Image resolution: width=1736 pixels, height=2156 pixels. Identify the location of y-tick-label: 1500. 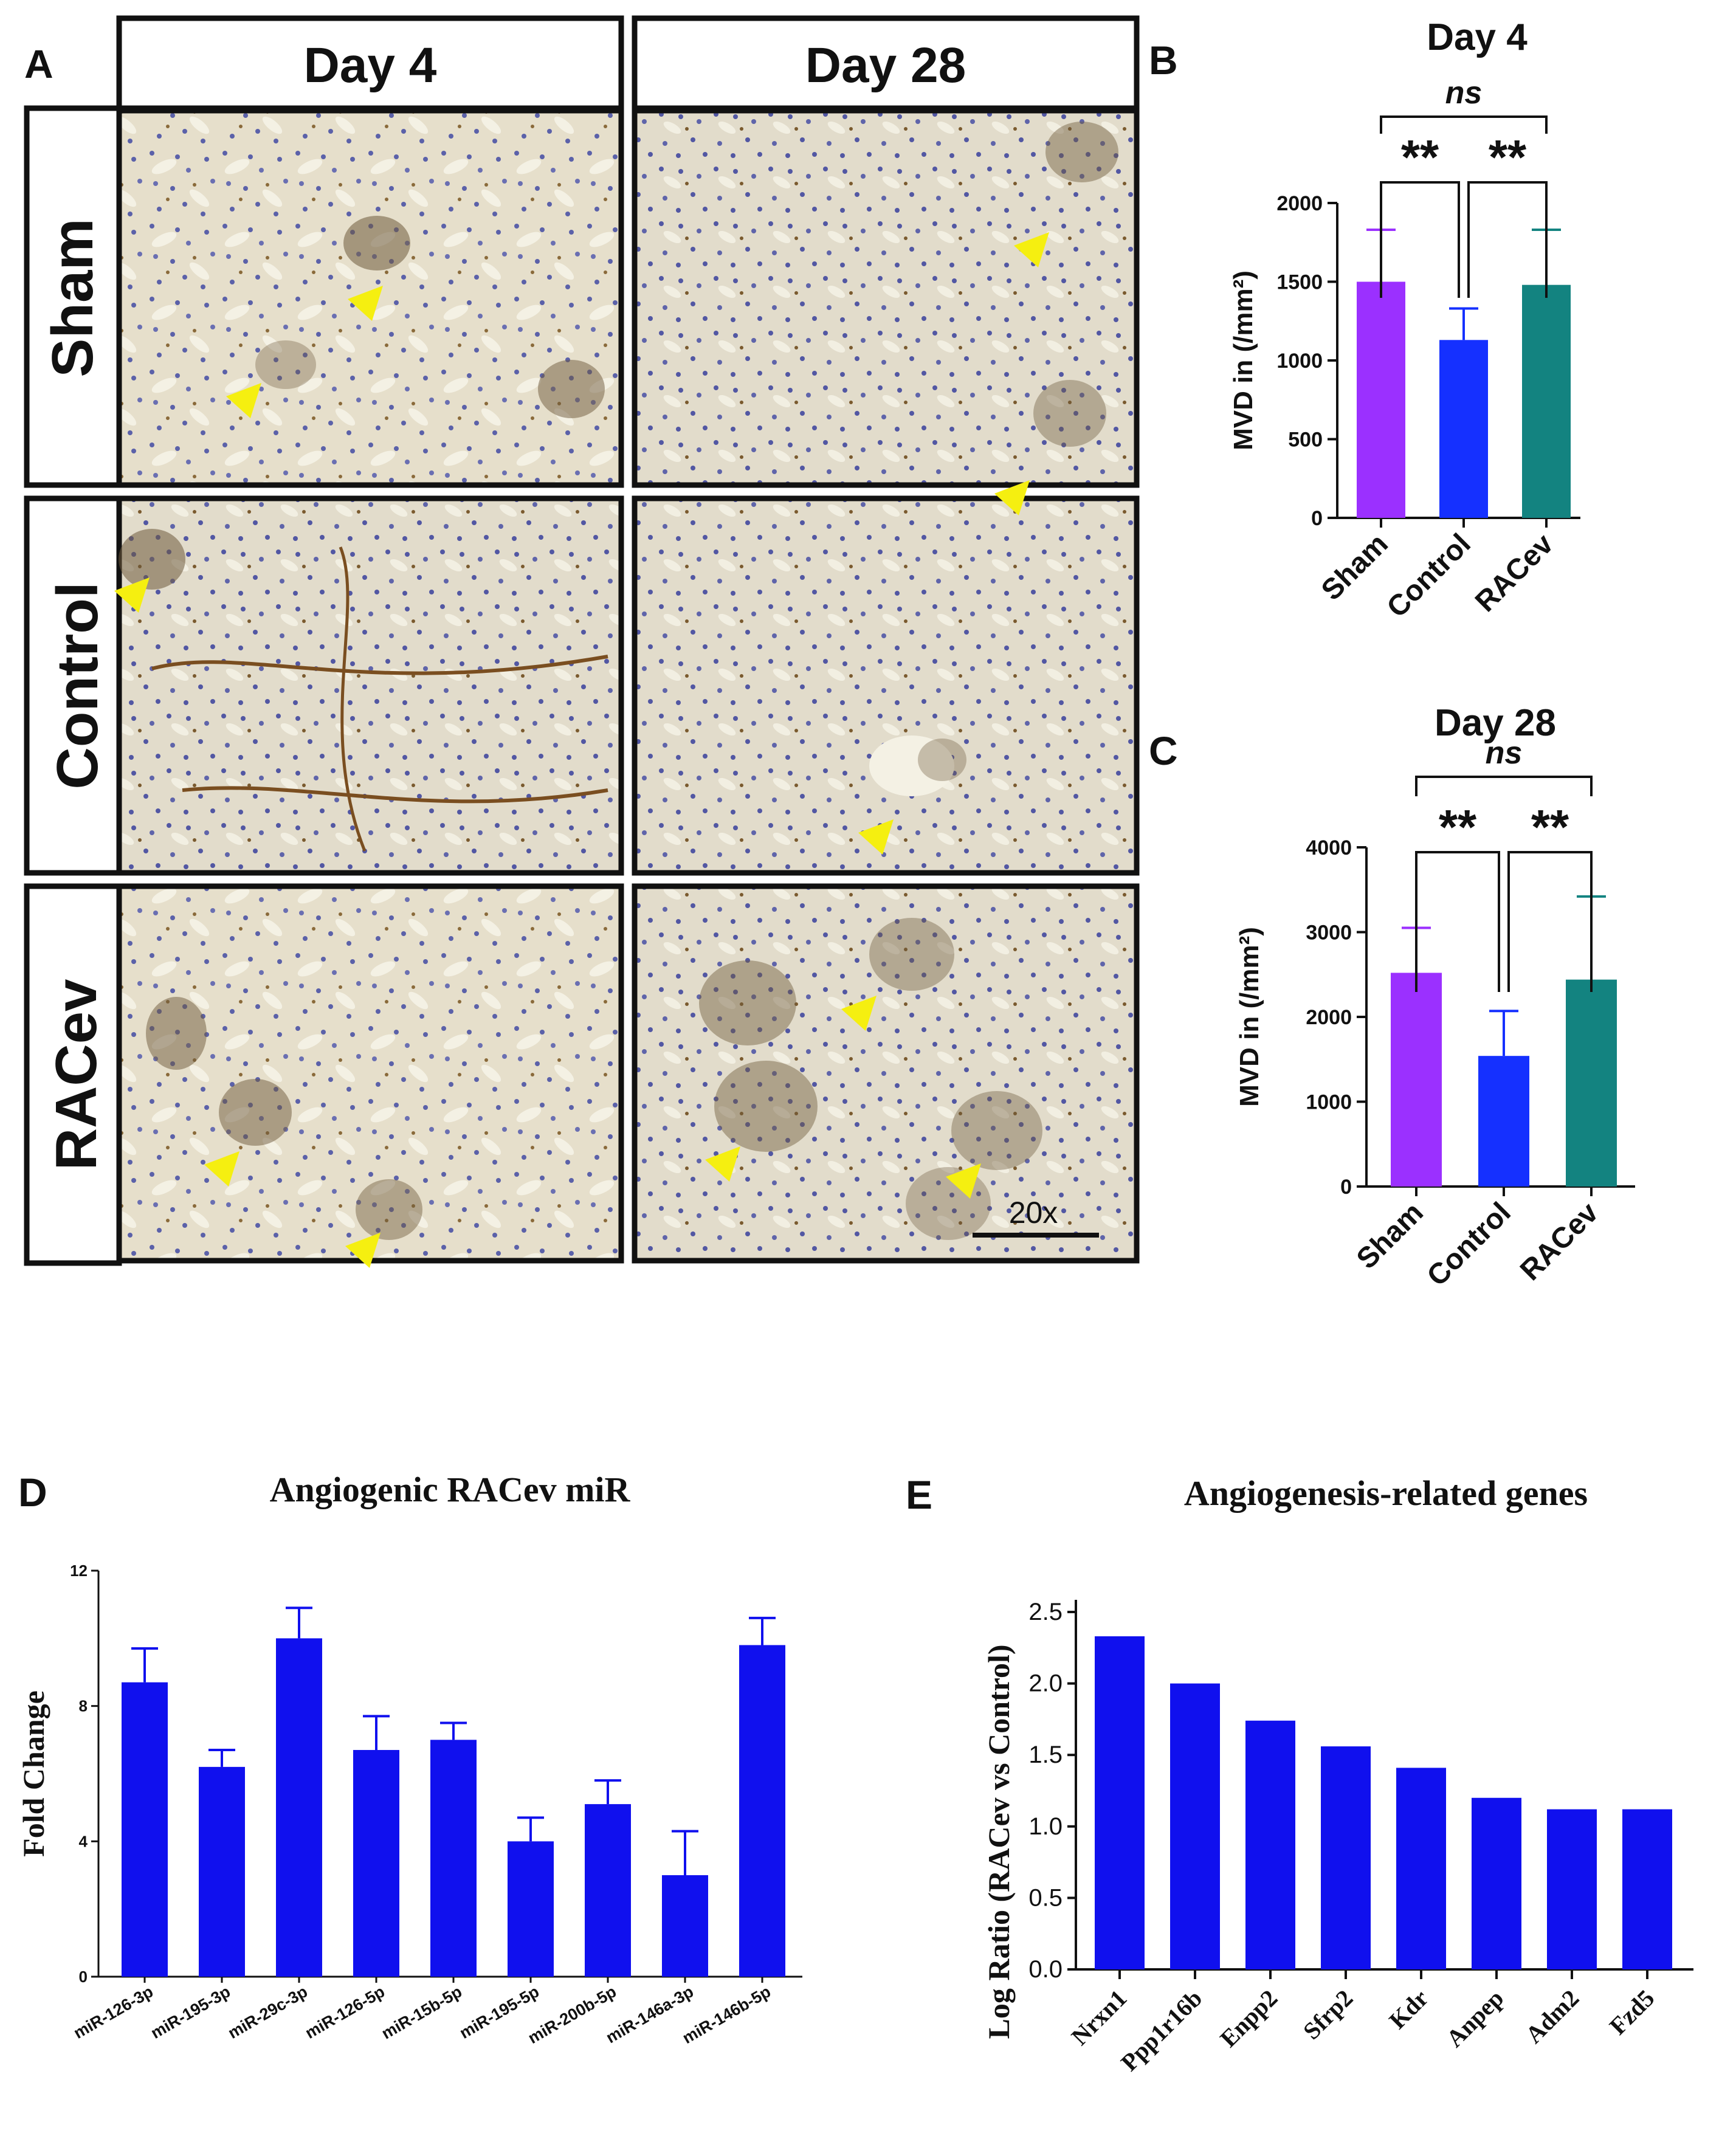
(1299, 282).